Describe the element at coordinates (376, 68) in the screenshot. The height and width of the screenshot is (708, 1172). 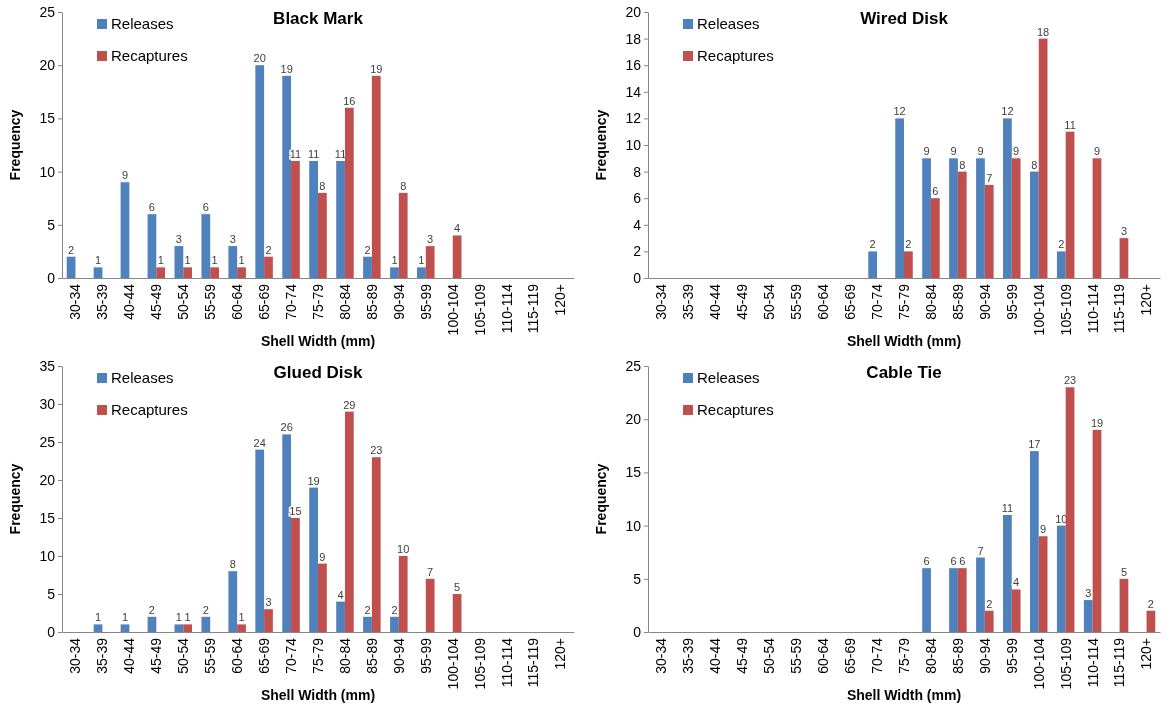
I see `data-label: 19` at that location.